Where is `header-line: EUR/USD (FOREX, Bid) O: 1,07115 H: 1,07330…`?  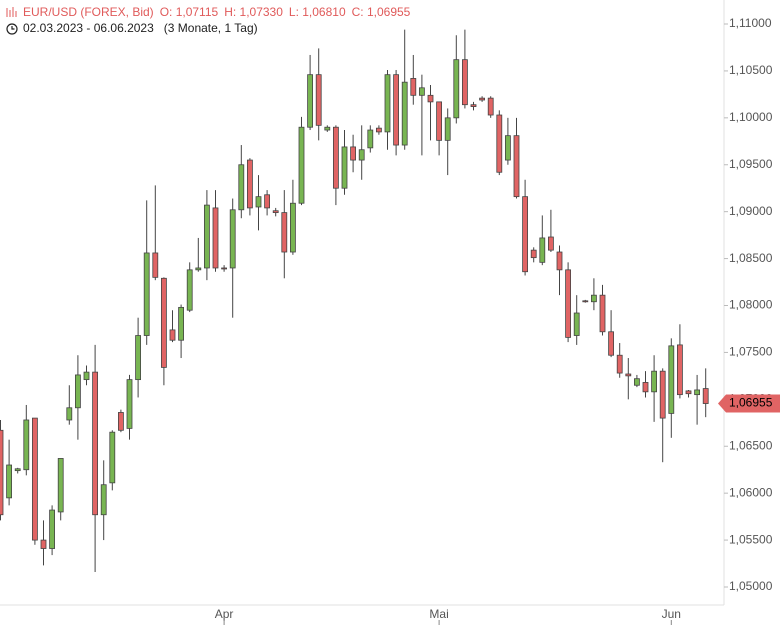 header-line: EUR/USD (FOREX, Bid) O: 1,07115 H: 1,07330… is located at coordinates (217, 12).